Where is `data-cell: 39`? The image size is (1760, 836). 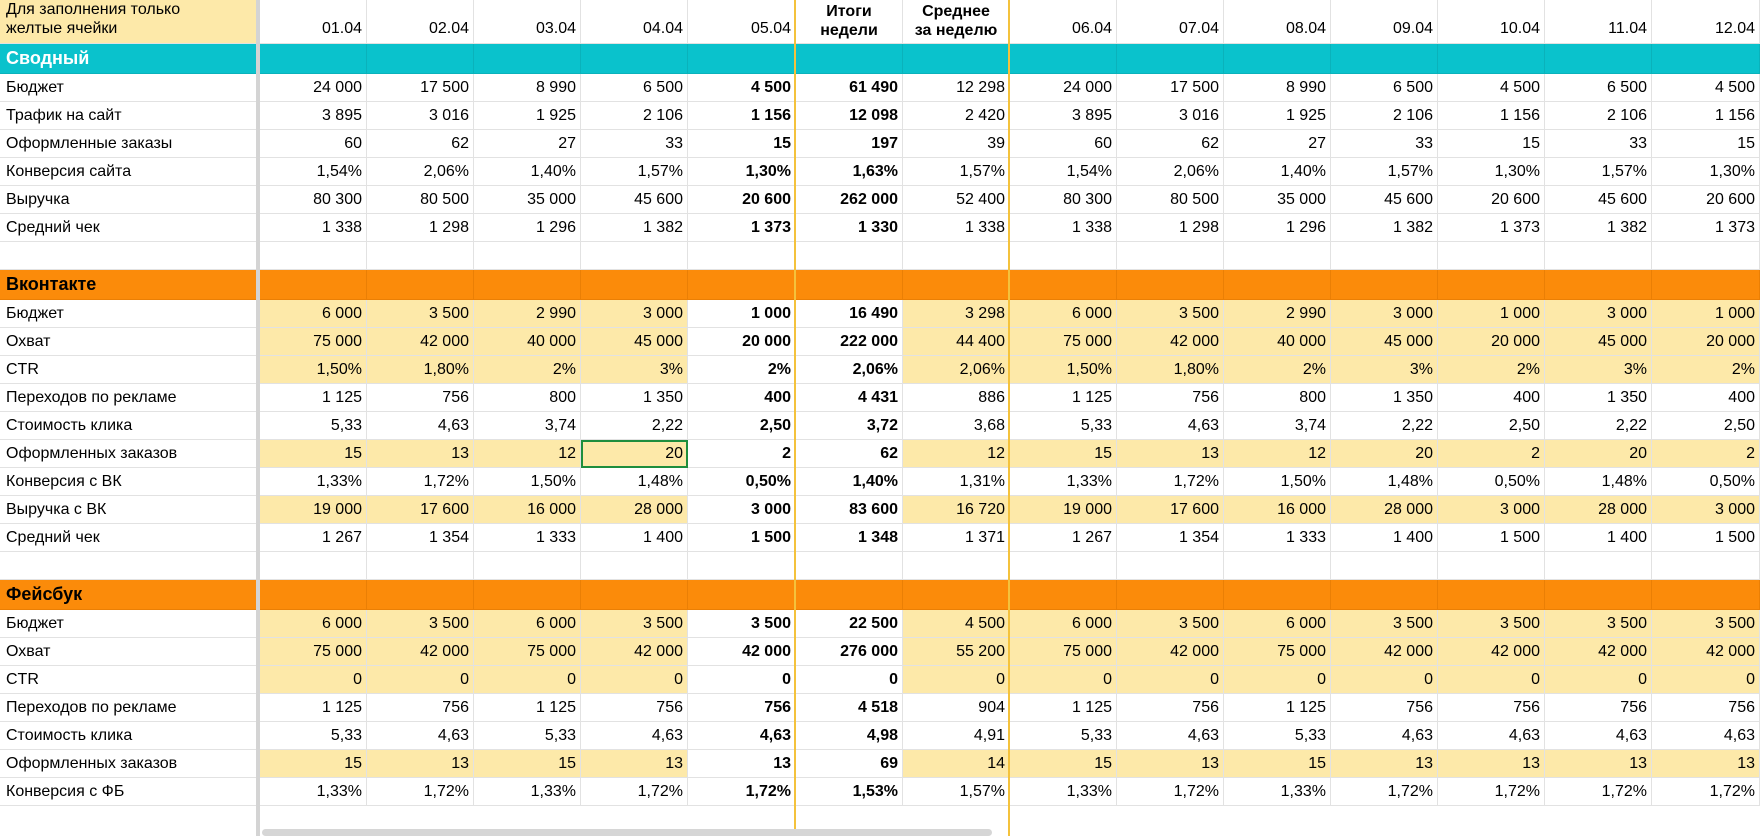 data-cell: 39 is located at coordinates (956, 144).